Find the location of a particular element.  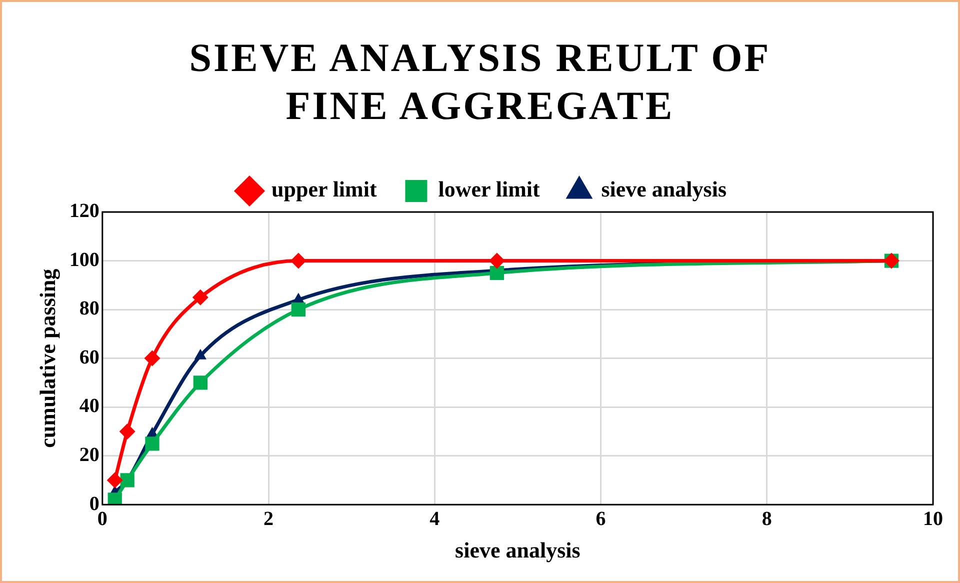

legend-label: lower limit is located at coordinates (489, 189).